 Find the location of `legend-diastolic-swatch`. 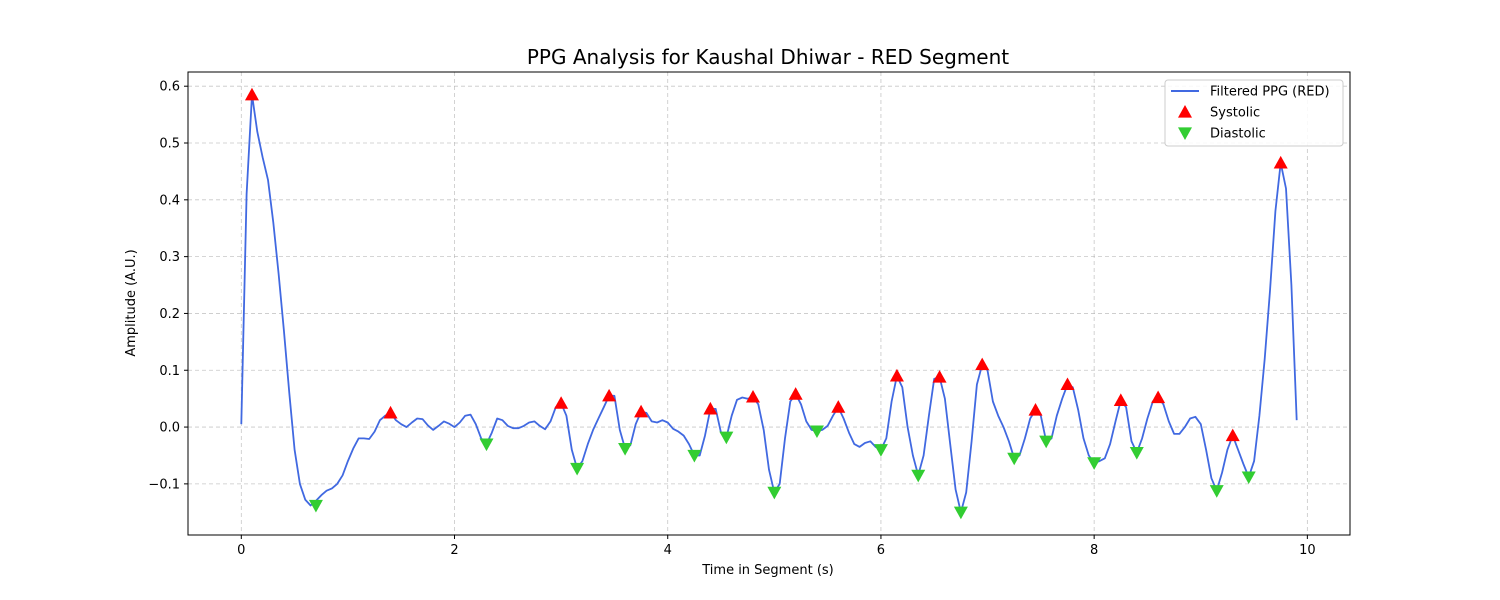

legend-diastolic-swatch is located at coordinates (1185, 133).